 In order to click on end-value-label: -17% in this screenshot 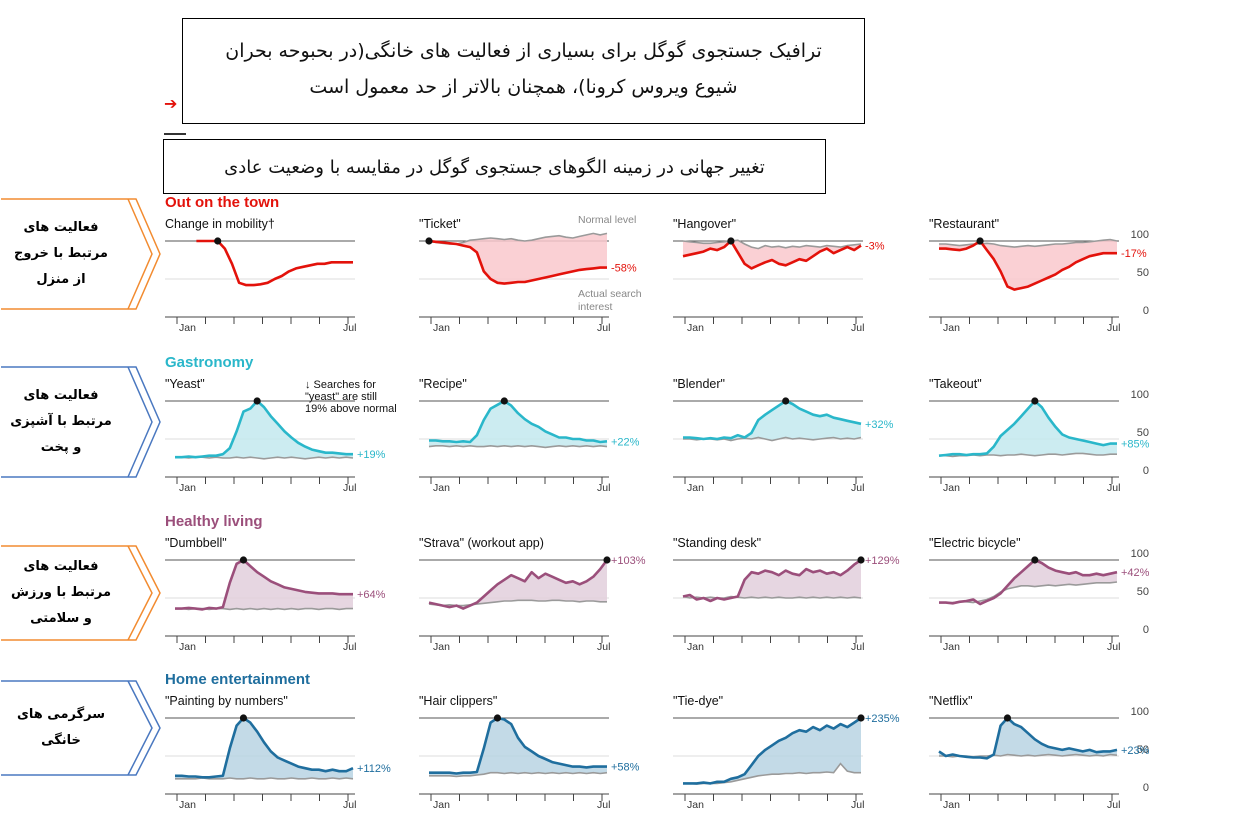, I will do `click(1134, 254)`.